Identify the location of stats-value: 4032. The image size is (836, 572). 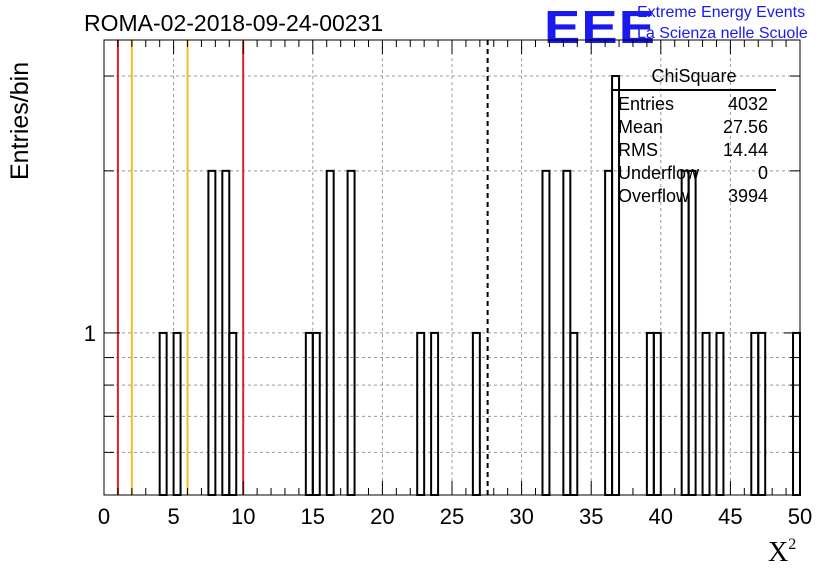
(747, 104).